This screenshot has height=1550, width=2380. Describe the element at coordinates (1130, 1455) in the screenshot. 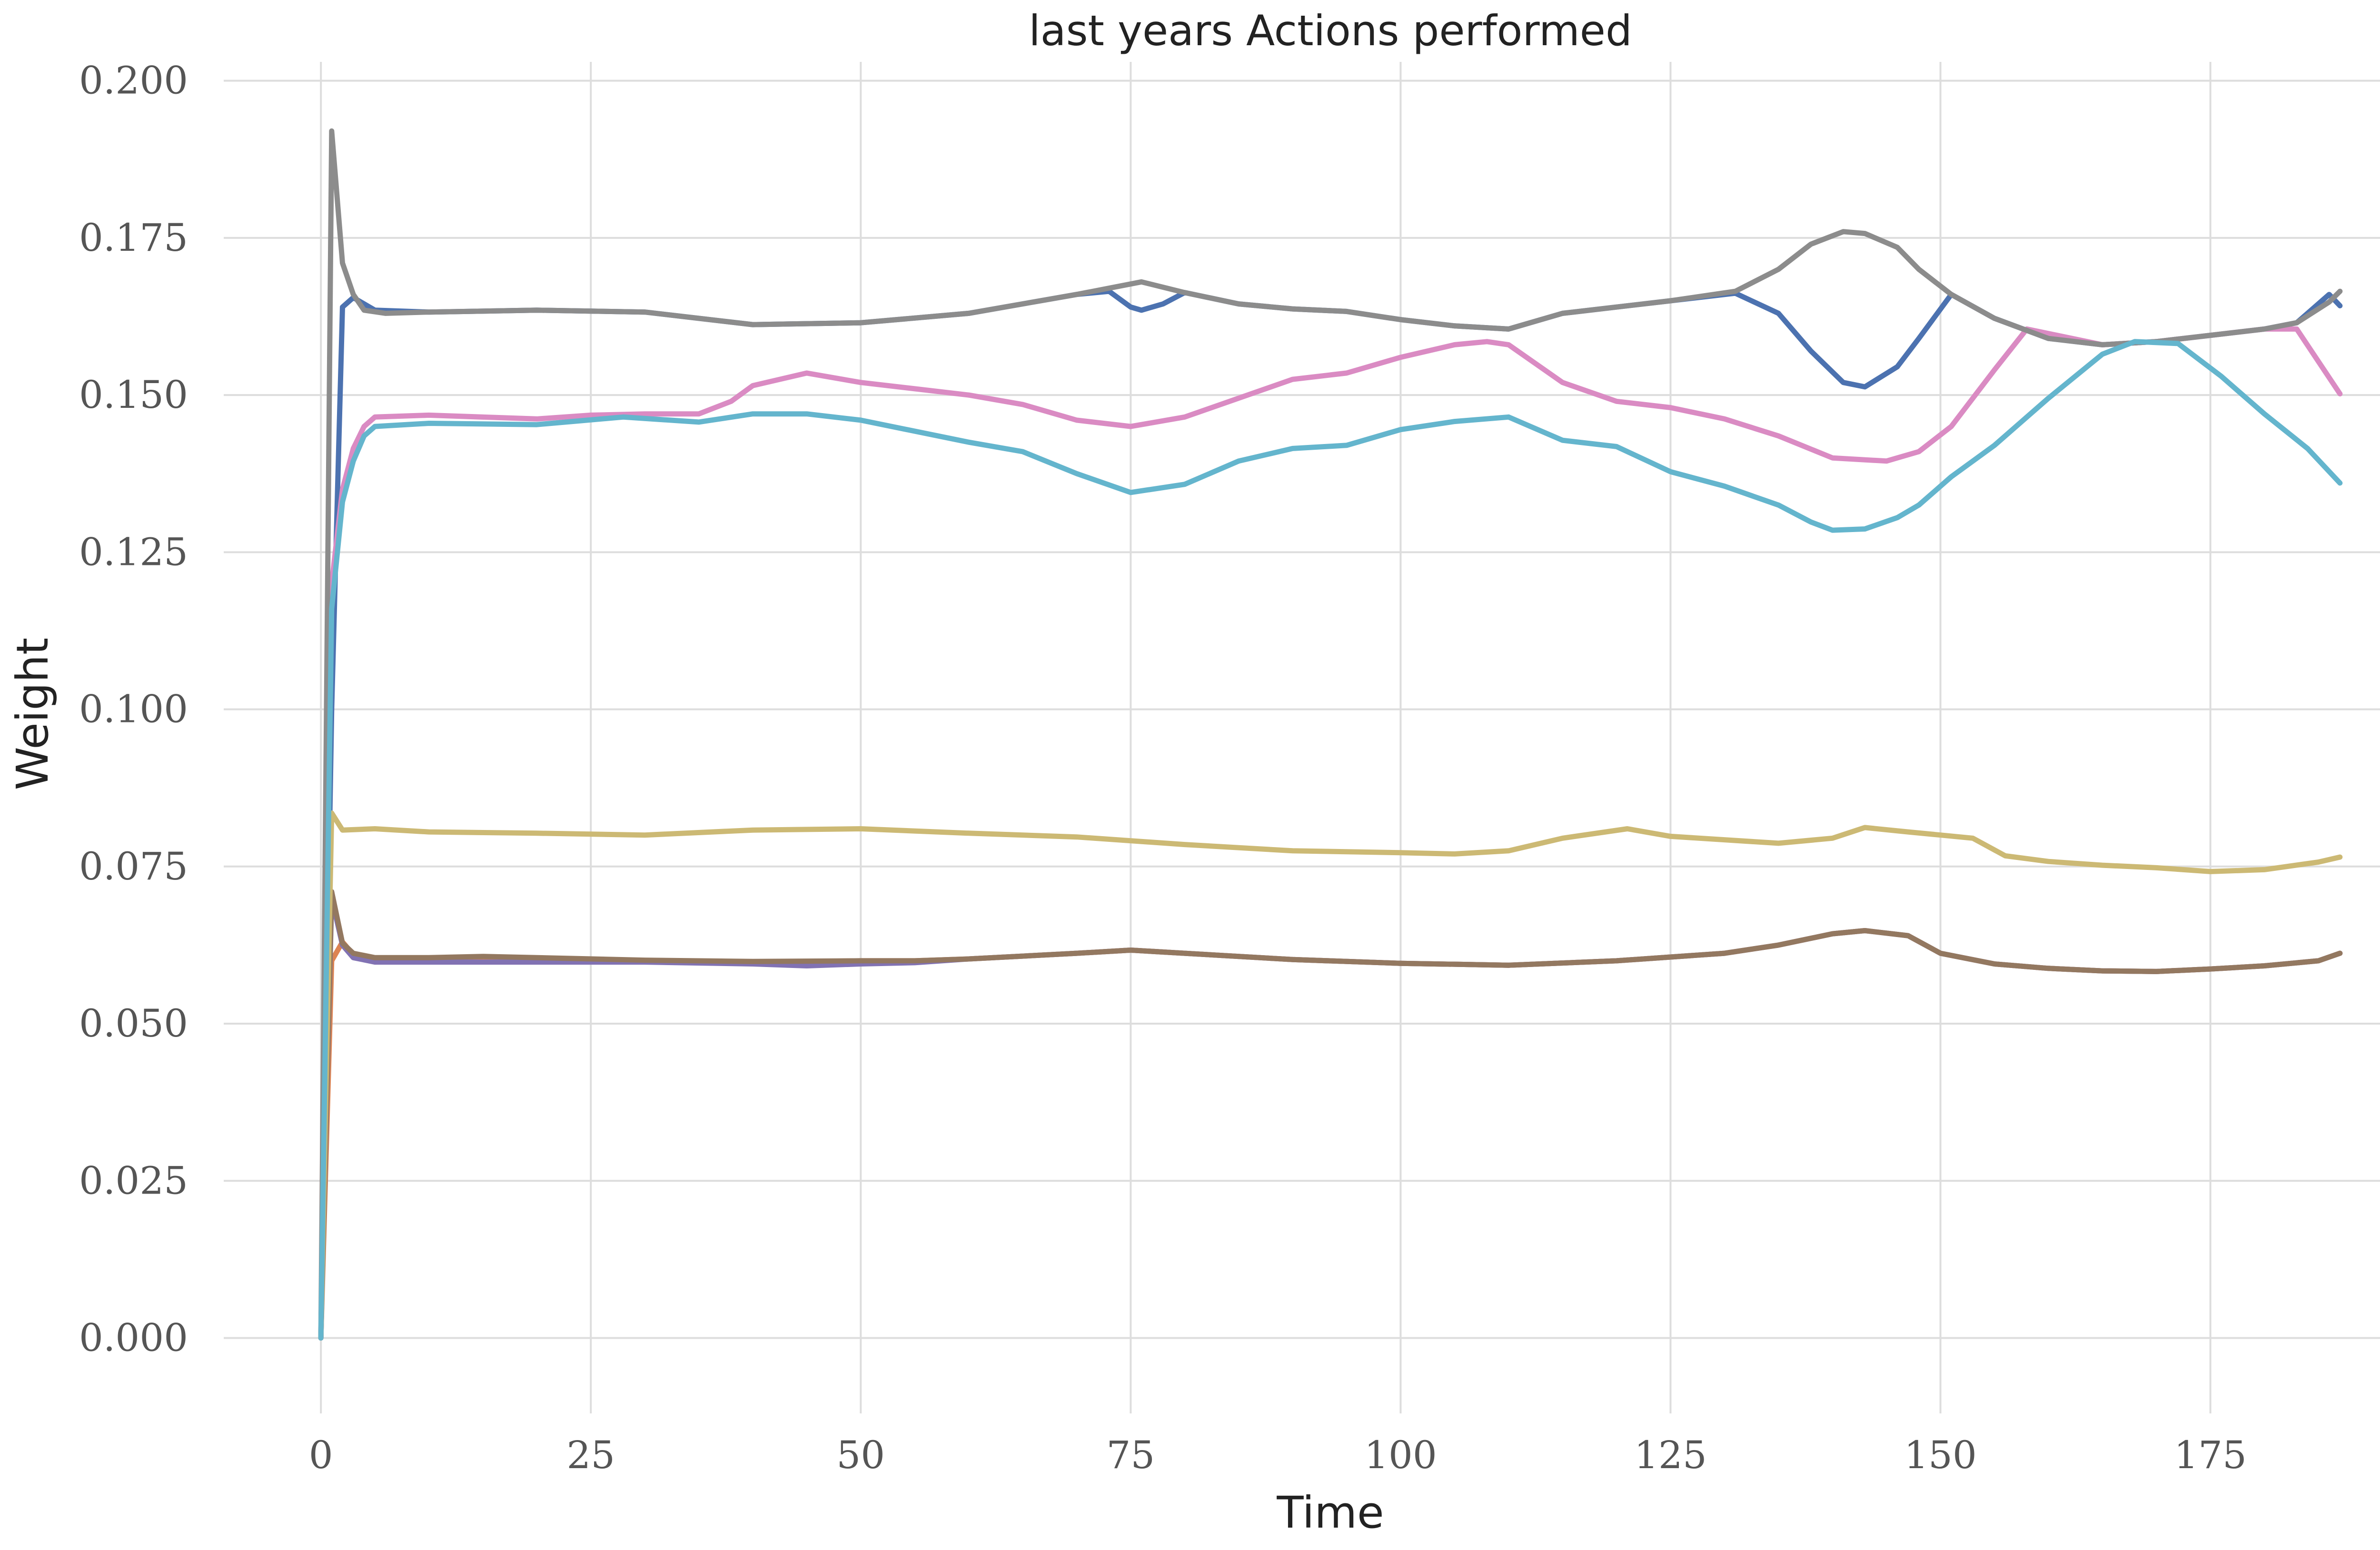

I see `x-tick-label: 75` at that location.